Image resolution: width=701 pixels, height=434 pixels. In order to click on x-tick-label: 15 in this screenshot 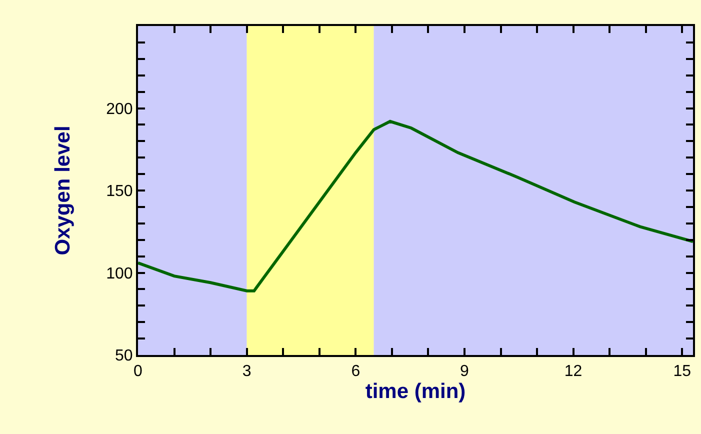, I will do `click(682, 371)`.